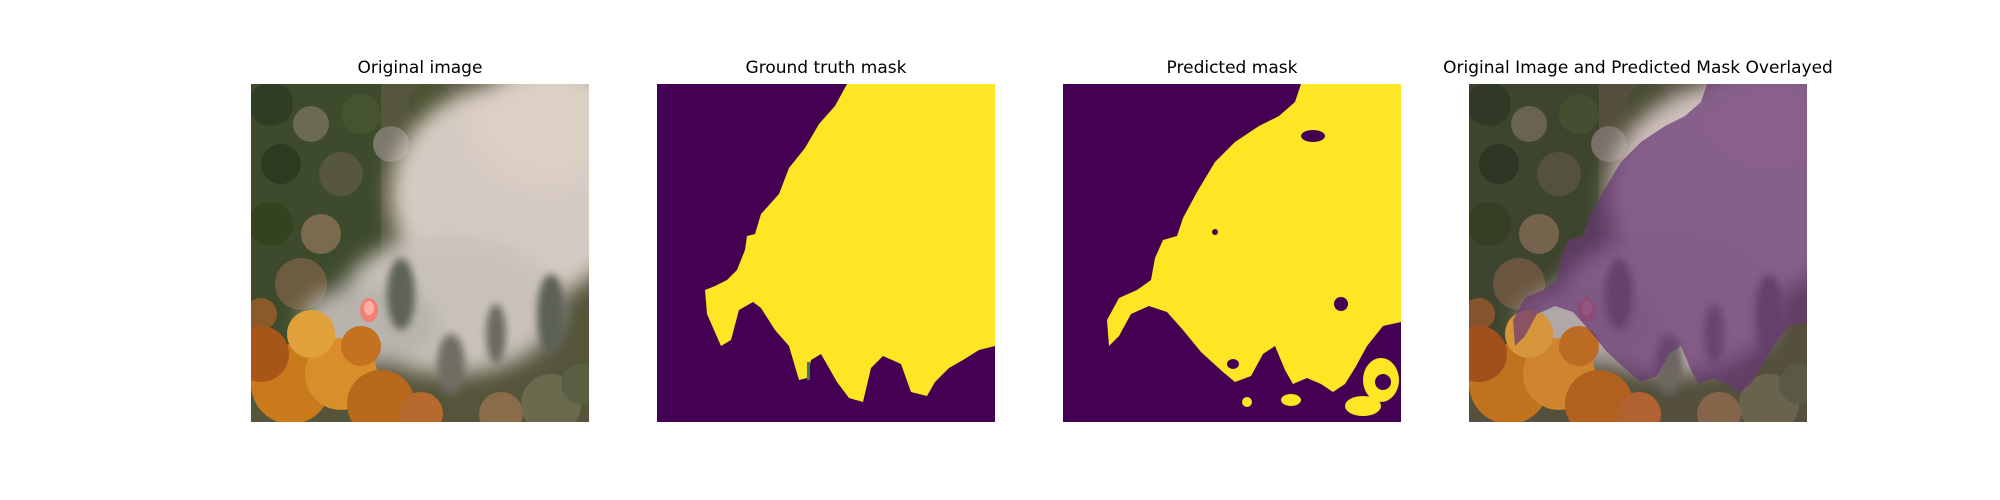 This screenshot has width=2000, height=500. What do you see at coordinates (1232, 68) in the screenshot?
I see `panel-title: Predicted mask` at bounding box center [1232, 68].